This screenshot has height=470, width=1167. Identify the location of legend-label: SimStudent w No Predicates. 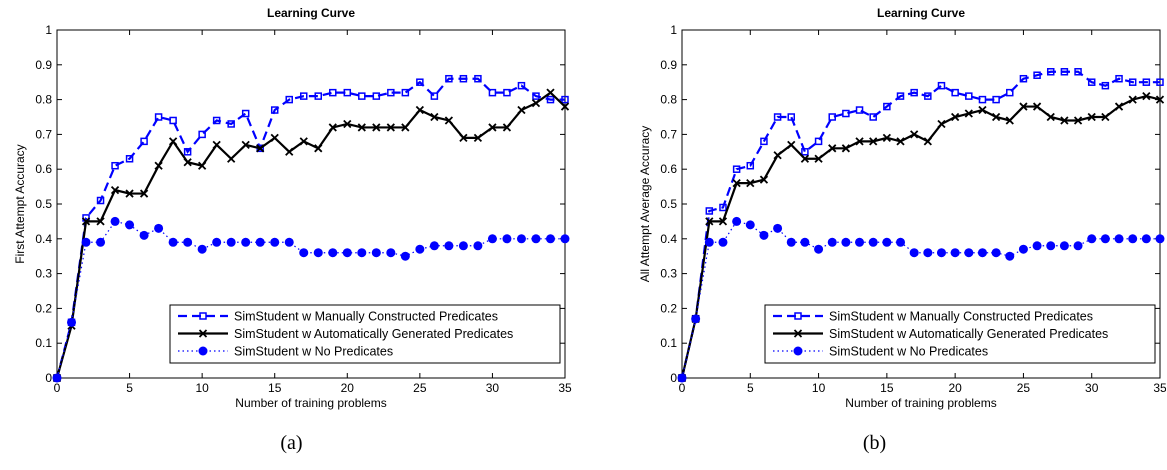
(908, 352).